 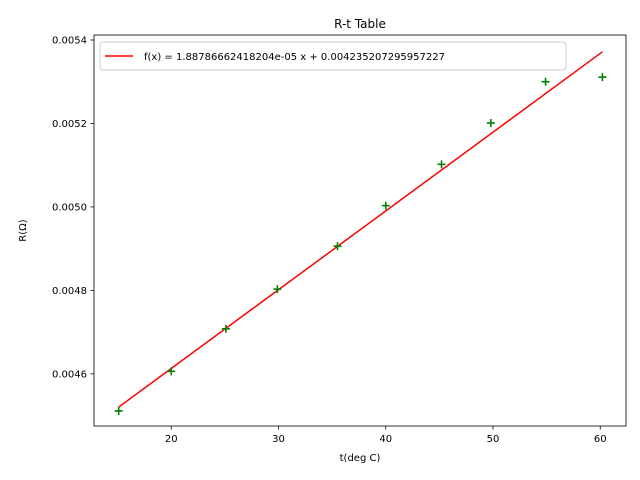 I want to click on x-tick-label: 20, so click(x=171, y=439).